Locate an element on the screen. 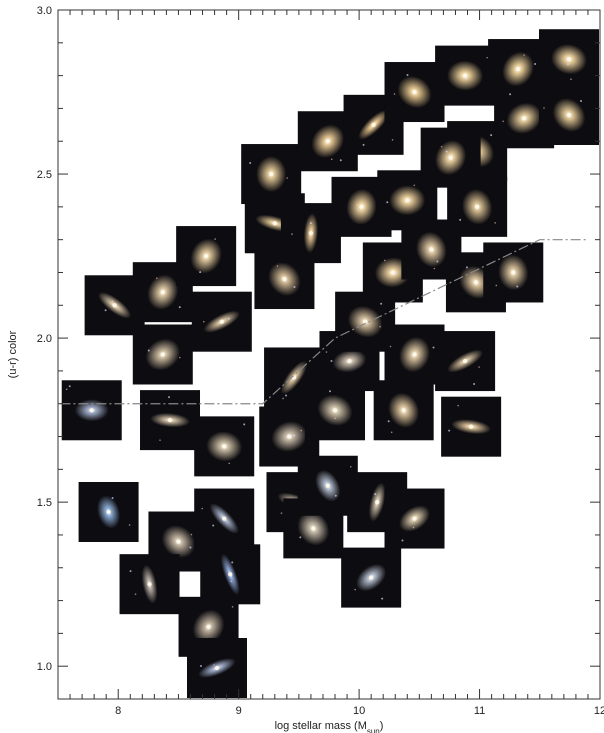 The height and width of the screenshot is (733, 604). x-tick-label: 11 is located at coordinates (479, 711).